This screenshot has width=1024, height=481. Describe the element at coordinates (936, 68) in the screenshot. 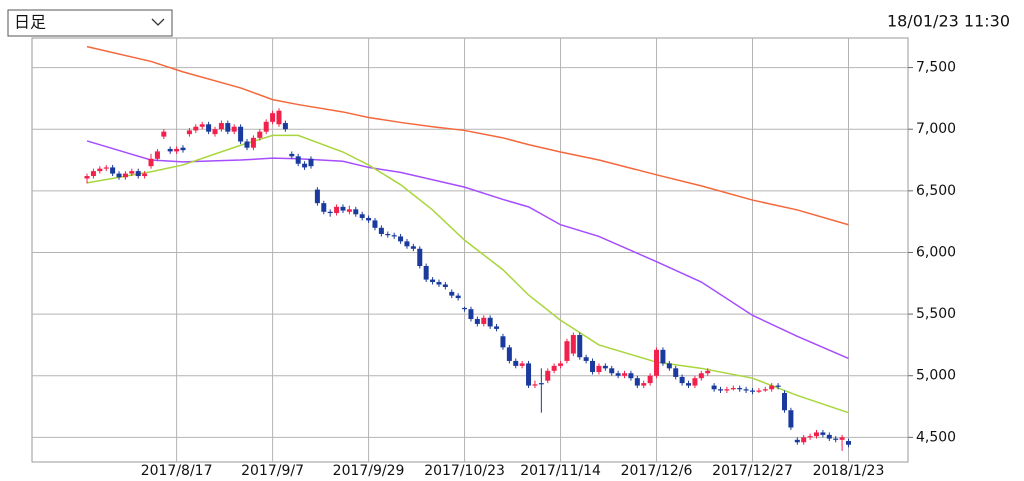

I see `y-tick-label: 7,500` at that location.